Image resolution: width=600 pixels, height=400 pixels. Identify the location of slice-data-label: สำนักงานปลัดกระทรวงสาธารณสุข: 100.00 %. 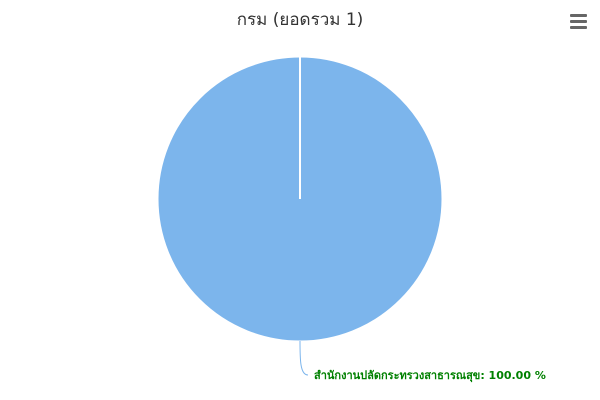
(430, 376).